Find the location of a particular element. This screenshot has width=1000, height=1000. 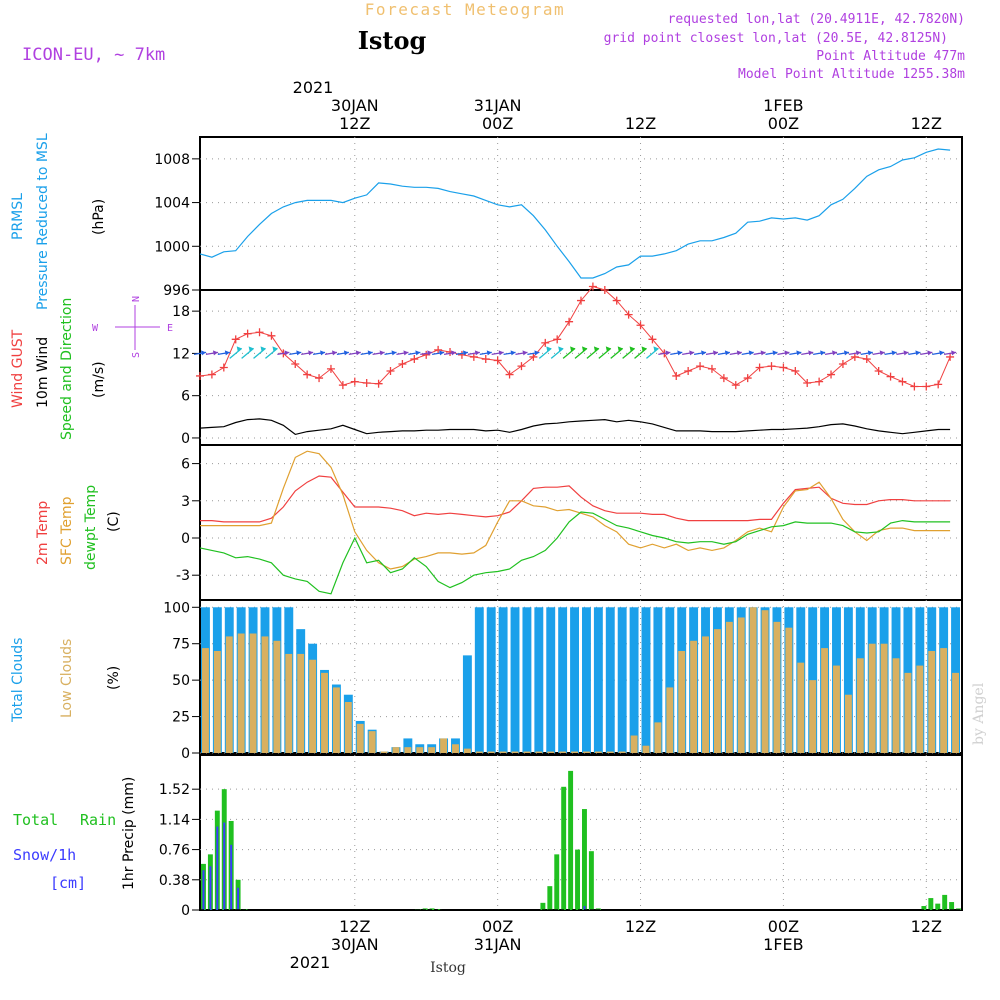

total-rain-label-total: Total is located at coordinates (35, 820).